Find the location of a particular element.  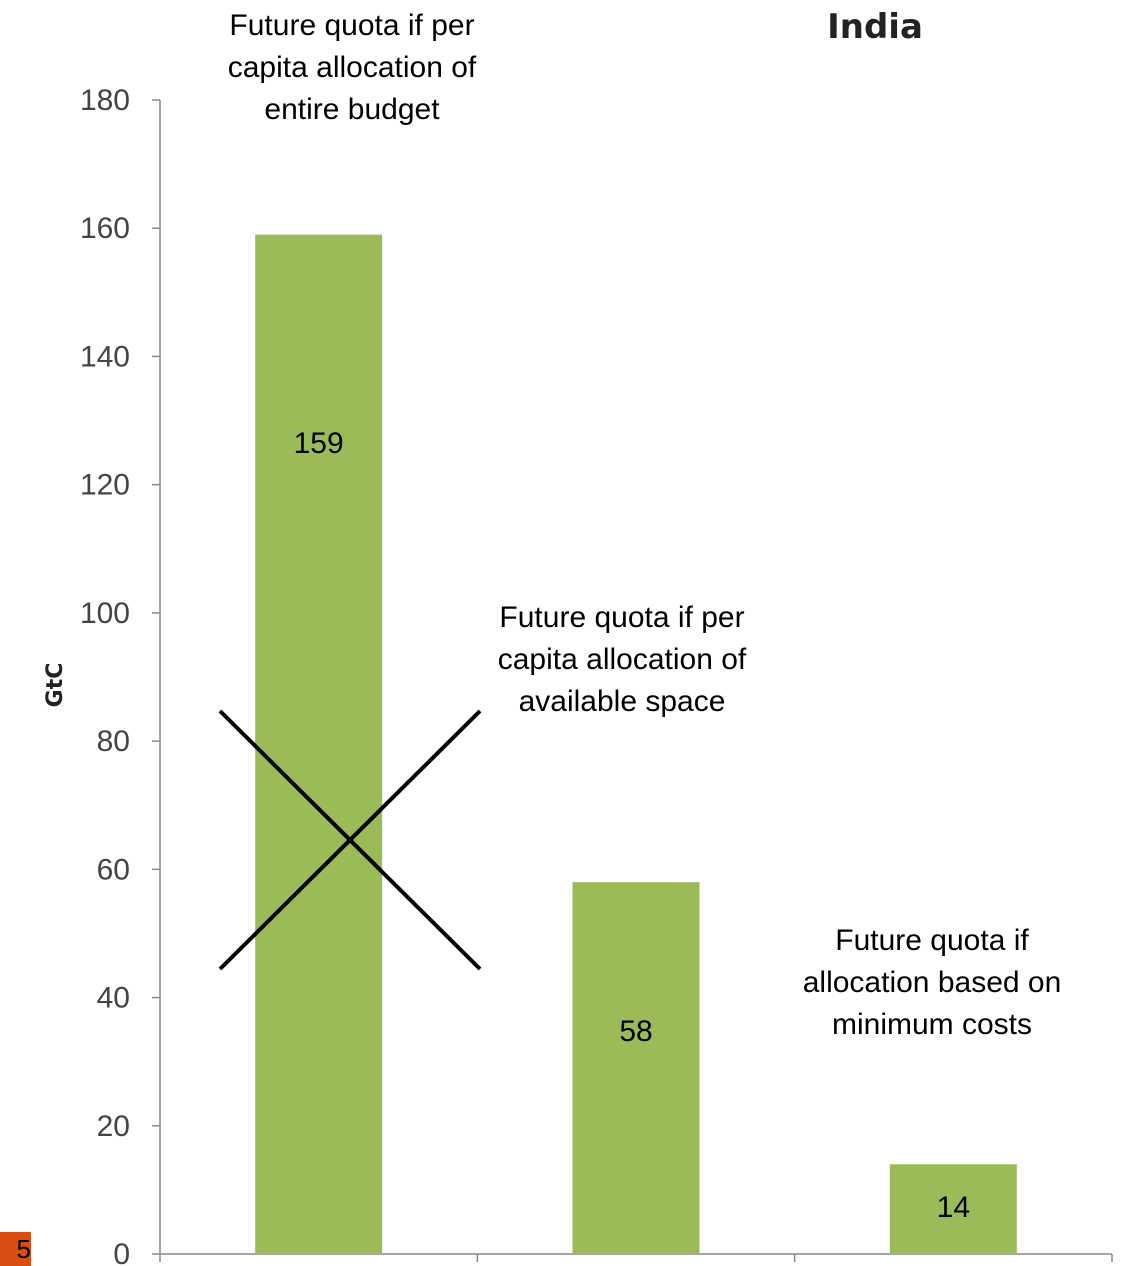

y-tick-label: 20 is located at coordinates (113, 1126).